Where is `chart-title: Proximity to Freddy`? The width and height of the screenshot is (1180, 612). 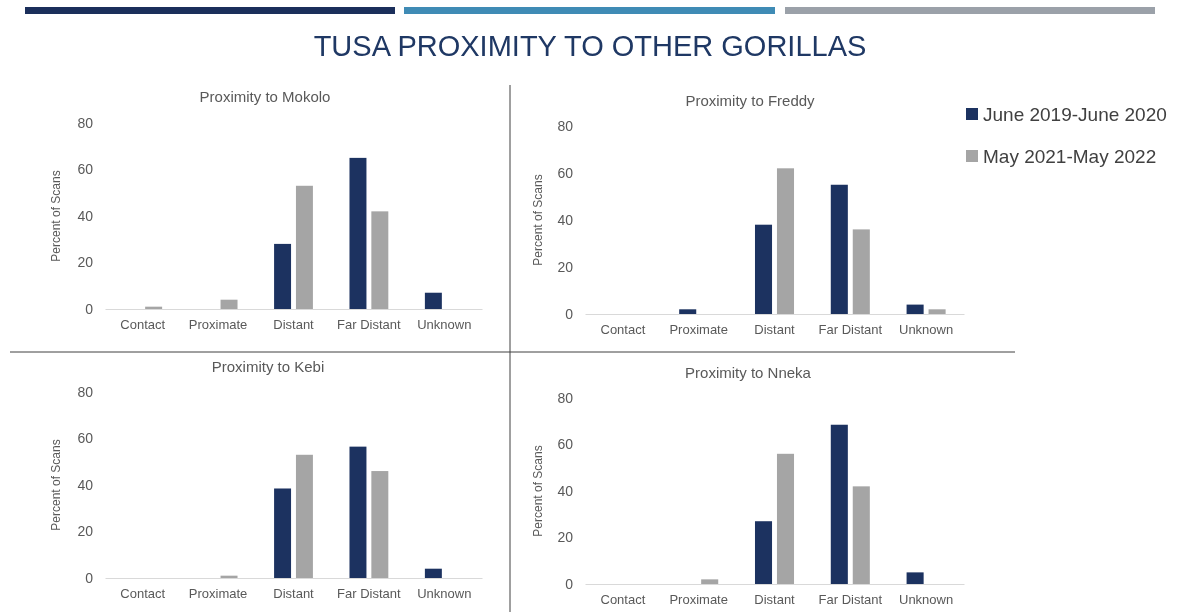
chart-title: Proximity to Freddy is located at coordinates (750, 100).